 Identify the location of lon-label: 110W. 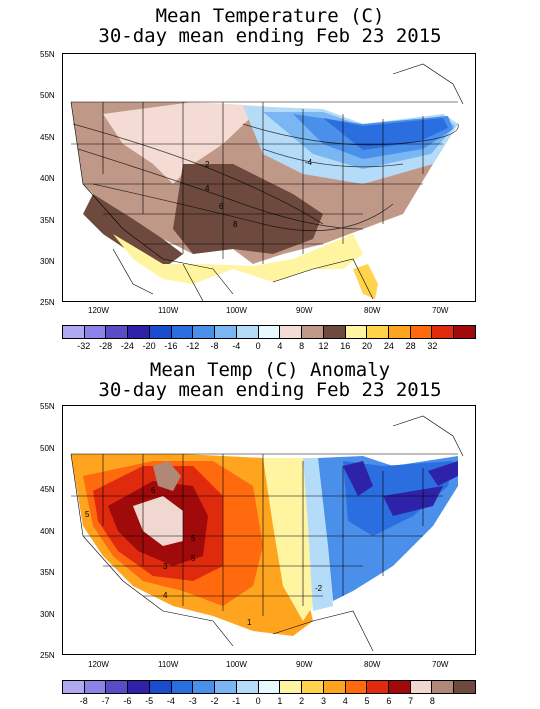
(168, 310).